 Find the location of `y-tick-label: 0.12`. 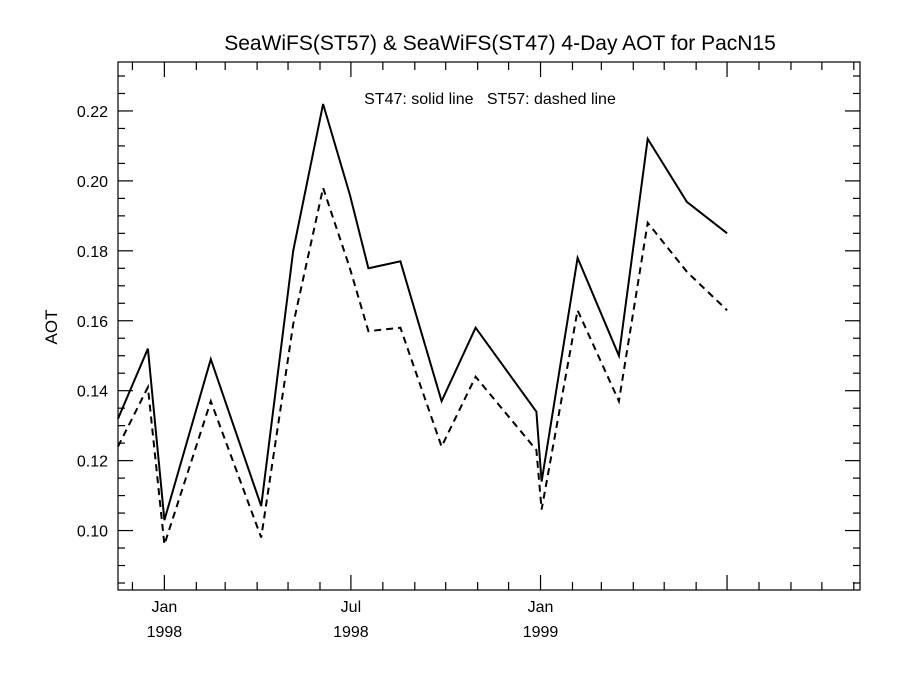

y-tick-label: 0.12 is located at coordinates (92, 462).